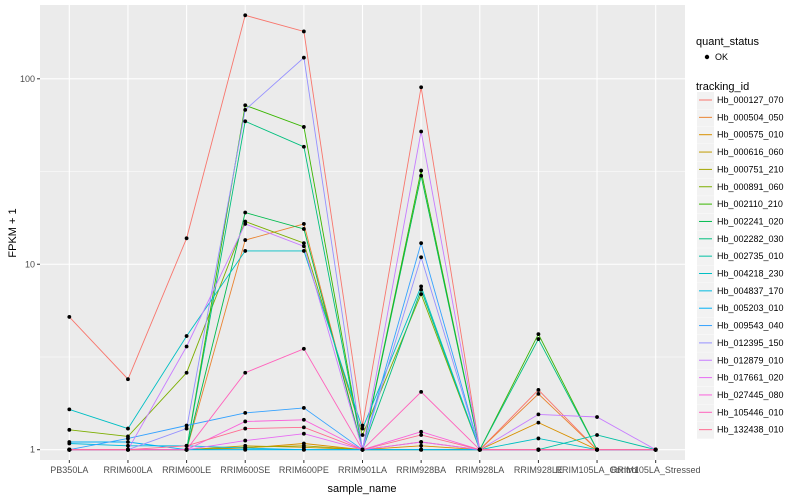  What do you see at coordinates (750, 308) in the screenshot?
I see `legend-label-Hb_005203_010: Hb_005203_010` at bounding box center [750, 308].